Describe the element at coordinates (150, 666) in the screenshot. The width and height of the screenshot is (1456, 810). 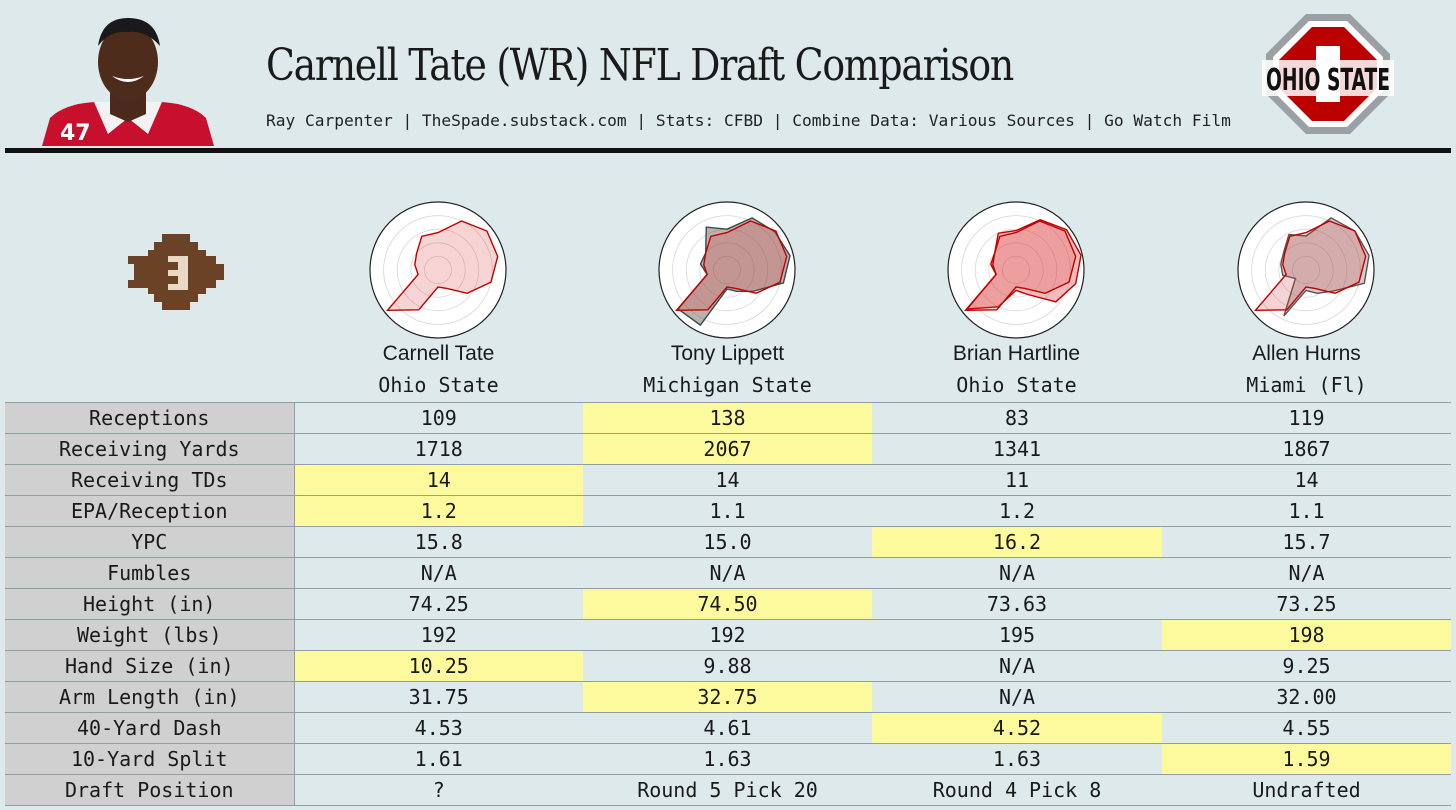
I see `row-label: Hand Size (in)` at that location.